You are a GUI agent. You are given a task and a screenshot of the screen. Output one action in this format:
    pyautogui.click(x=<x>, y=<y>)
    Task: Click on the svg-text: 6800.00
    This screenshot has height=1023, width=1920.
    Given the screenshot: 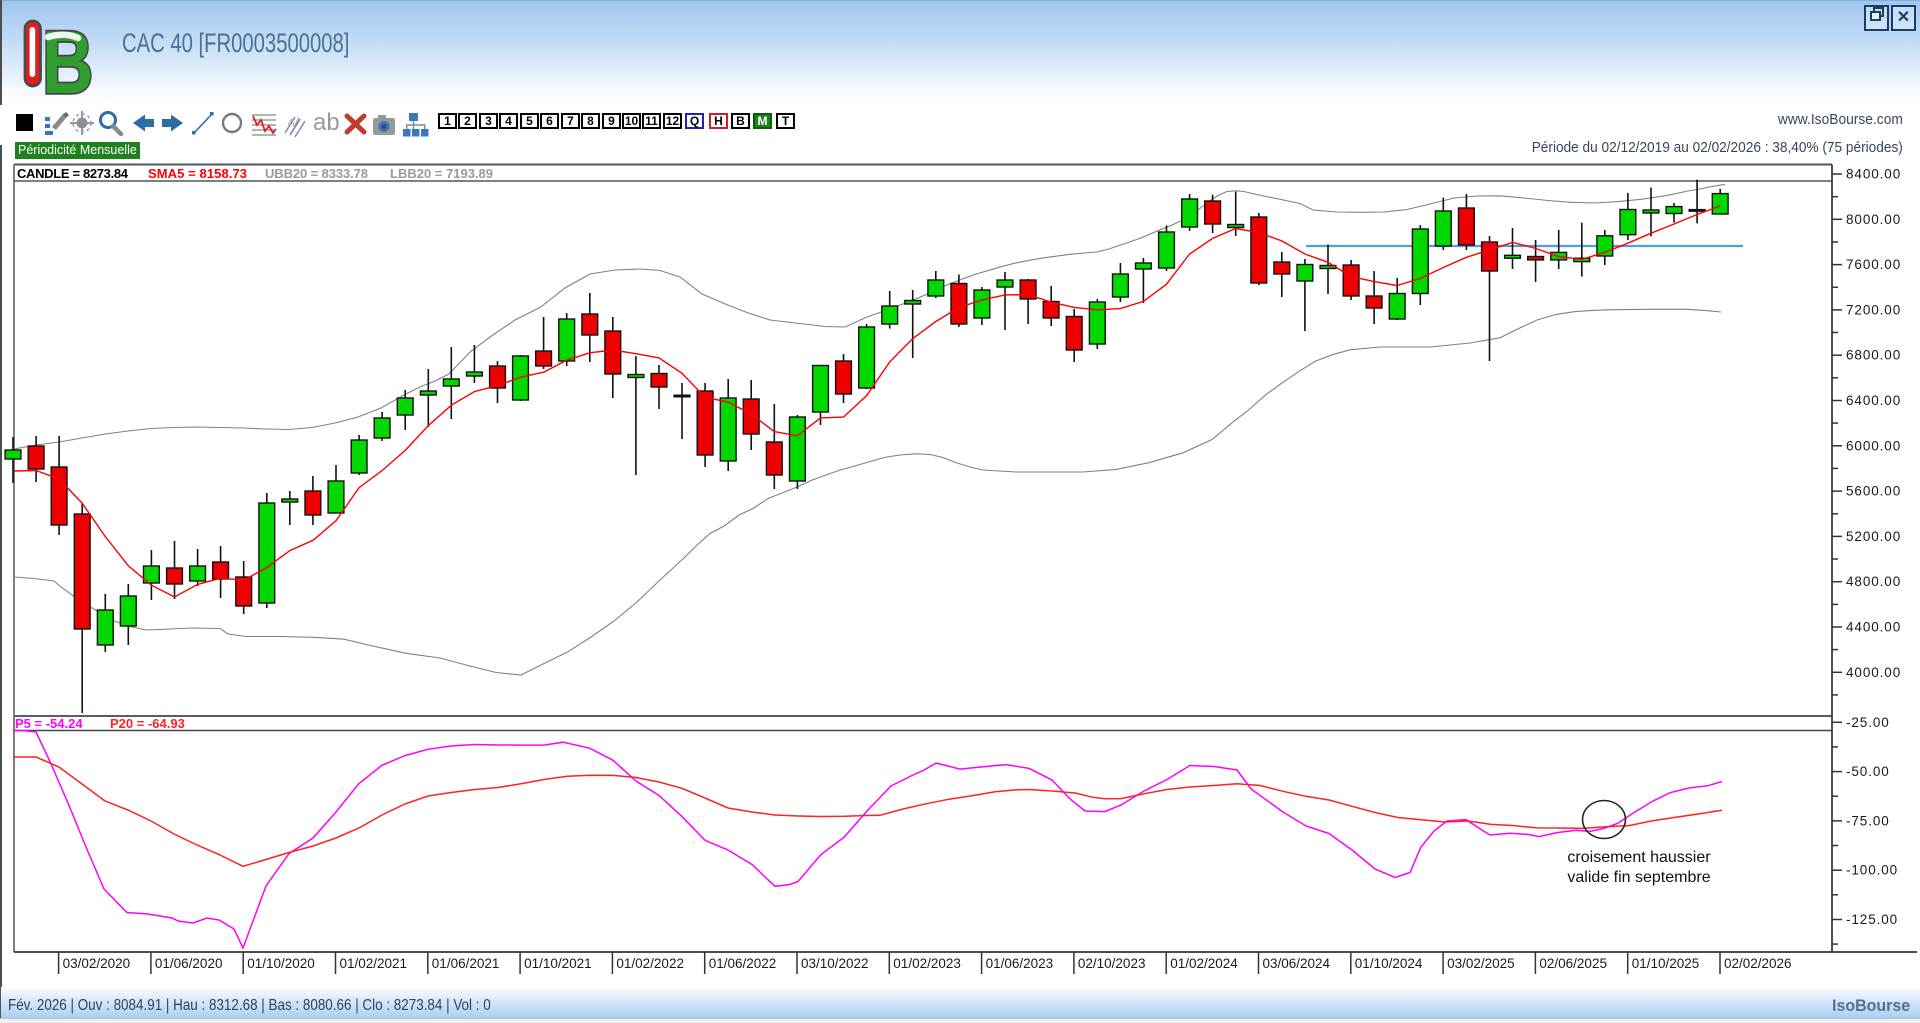 What is the action you would take?
    pyautogui.click(x=1873, y=355)
    